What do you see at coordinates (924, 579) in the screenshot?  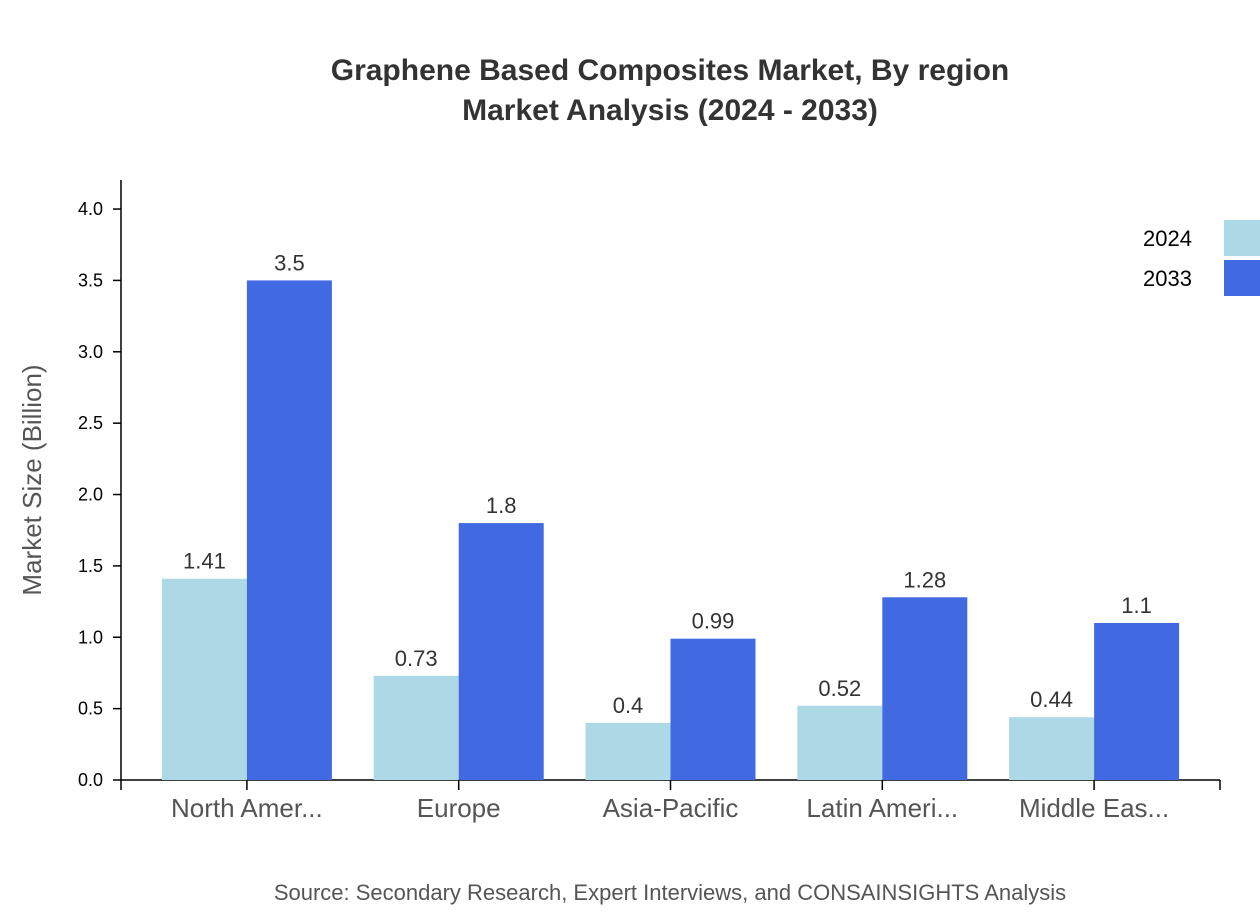 I see `value-label: 1.28` at bounding box center [924, 579].